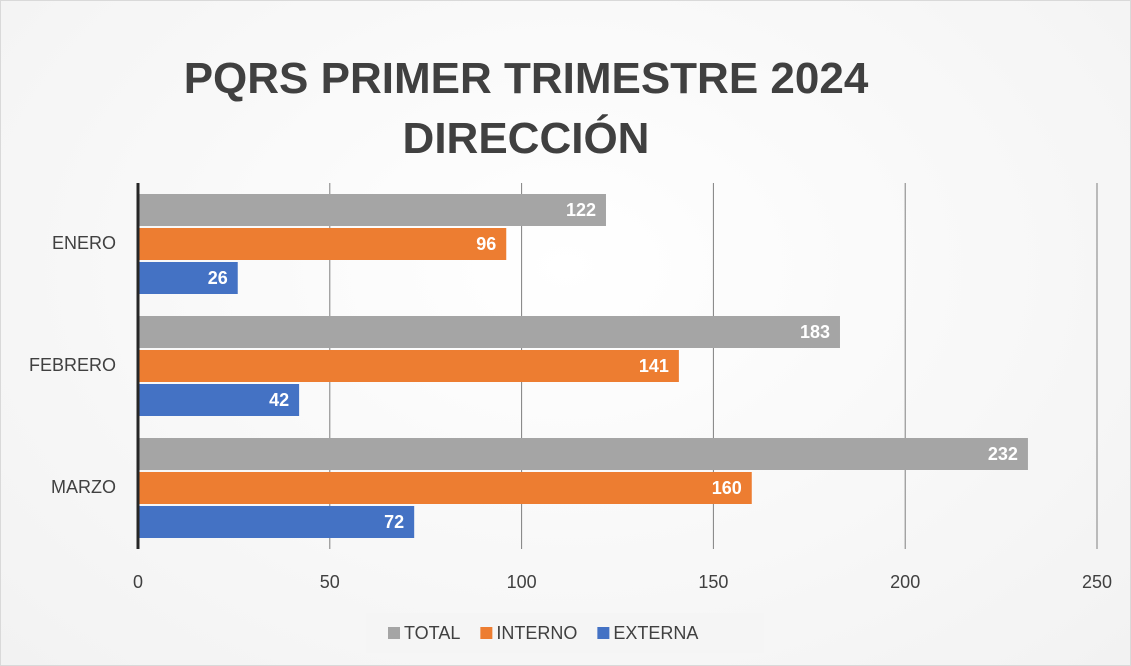  I want to click on data-label: 232, so click(1003, 454).